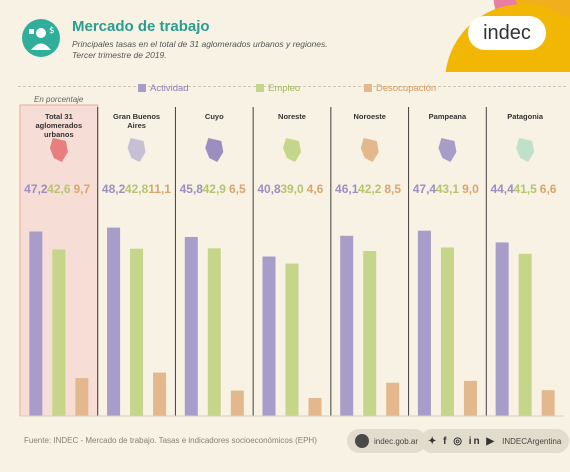 The height and width of the screenshot is (472, 570). Describe the element at coordinates (82, 189) in the screenshot. I see `value-label: 9,7` at that location.